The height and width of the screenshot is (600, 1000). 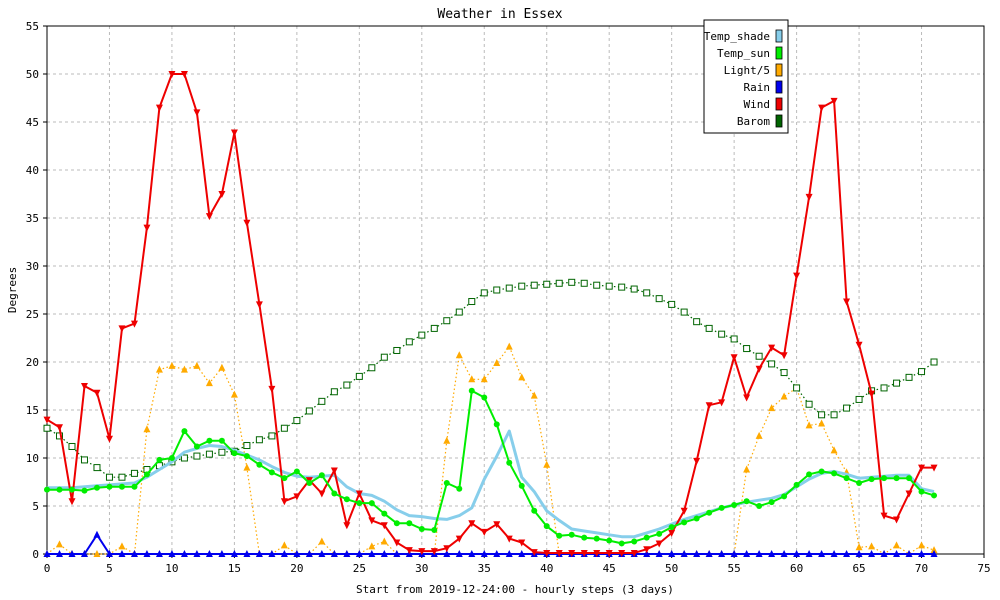 I want to click on legend-label-wind: Wind, so click(x=757, y=104).